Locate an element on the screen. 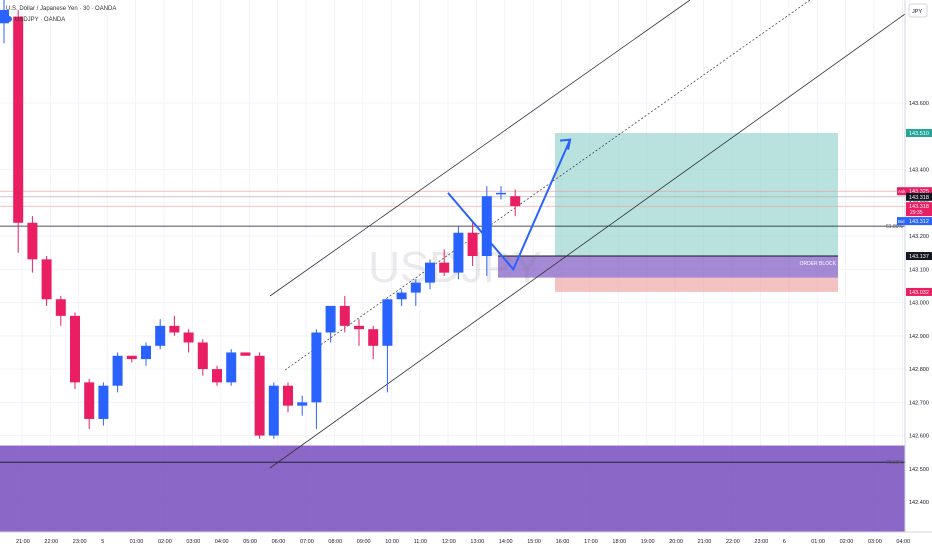 The width and height of the screenshot is (932, 555). x-tick-label: 08:00 is located at coordinates (335, 542).